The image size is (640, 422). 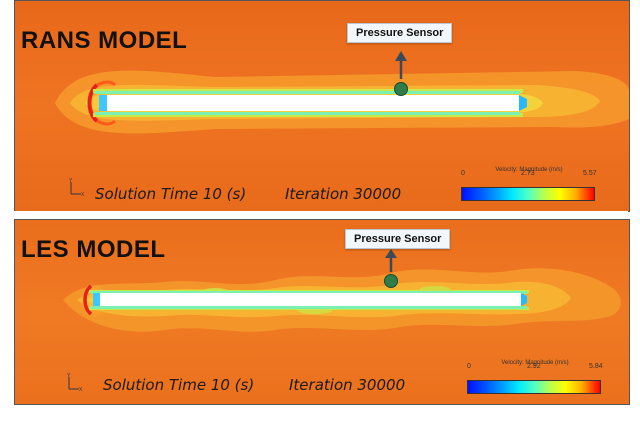 What do you see at coordinates (398, 239) in the screenshot?
I see `les-pressure-sensor-label: Pressure Sensor` at bounding box center [398, 239].